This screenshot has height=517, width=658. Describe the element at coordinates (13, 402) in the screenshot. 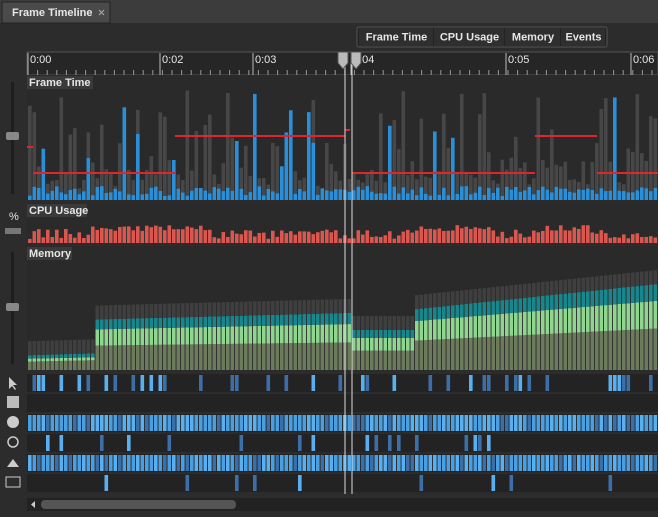

I see `key-icon` at that location.